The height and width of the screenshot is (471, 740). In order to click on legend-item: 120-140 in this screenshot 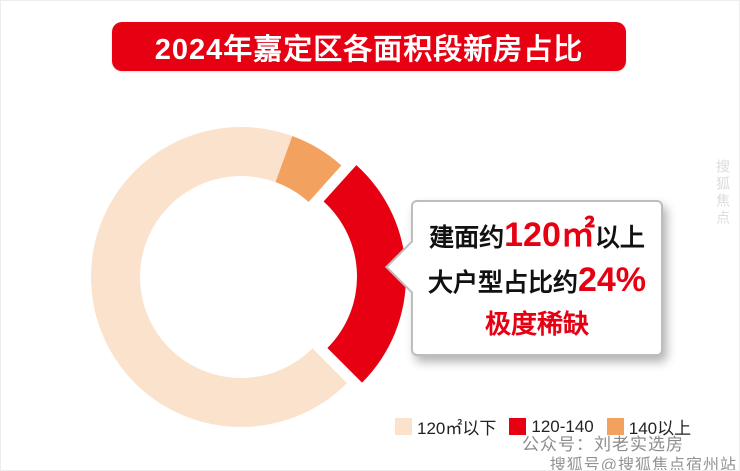, I will do `click(551, 426)`.